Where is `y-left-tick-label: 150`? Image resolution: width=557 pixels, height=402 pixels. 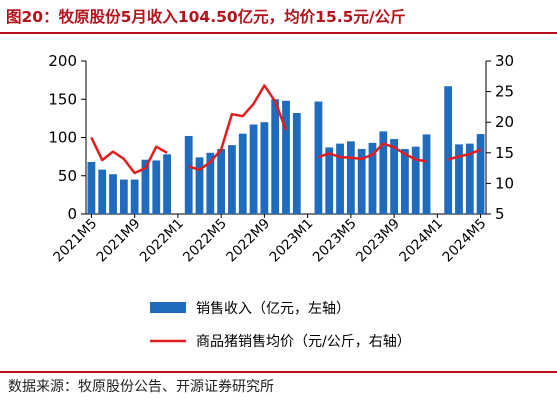
y-left-tick-label: 150 is located at coordinates (62, 99).